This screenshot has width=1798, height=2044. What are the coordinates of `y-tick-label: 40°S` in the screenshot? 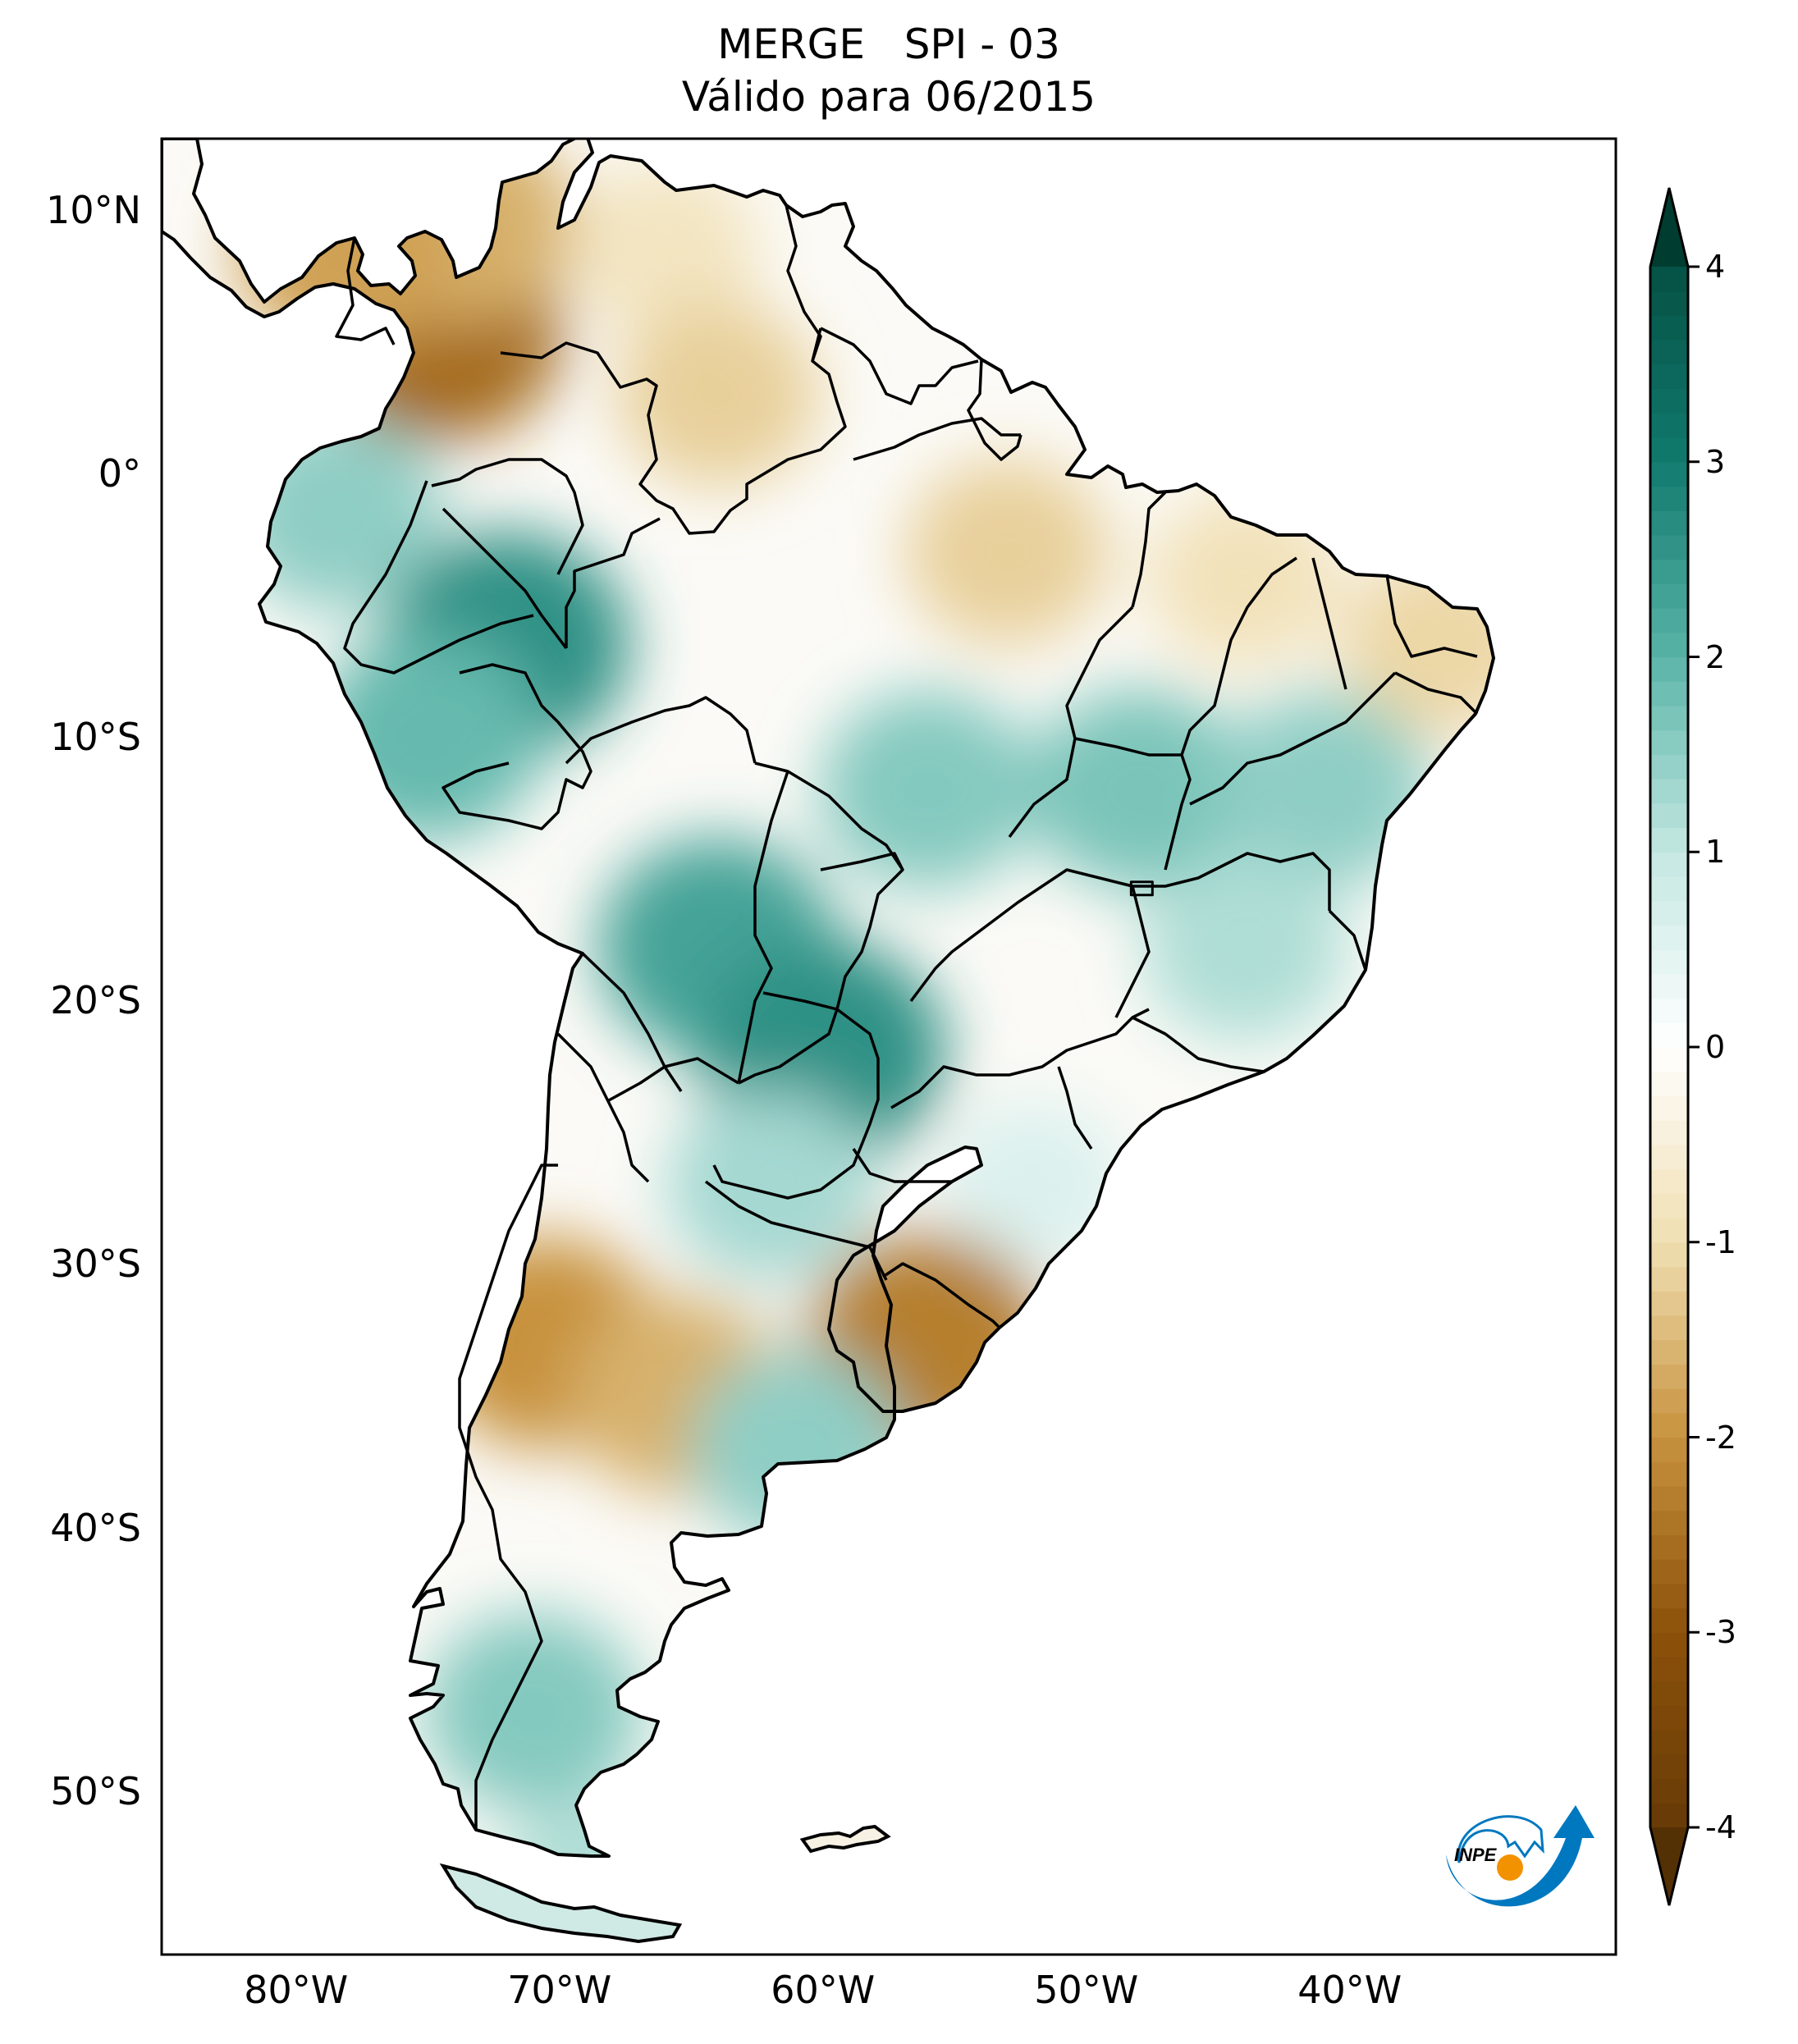 It's located at (95, 1527).